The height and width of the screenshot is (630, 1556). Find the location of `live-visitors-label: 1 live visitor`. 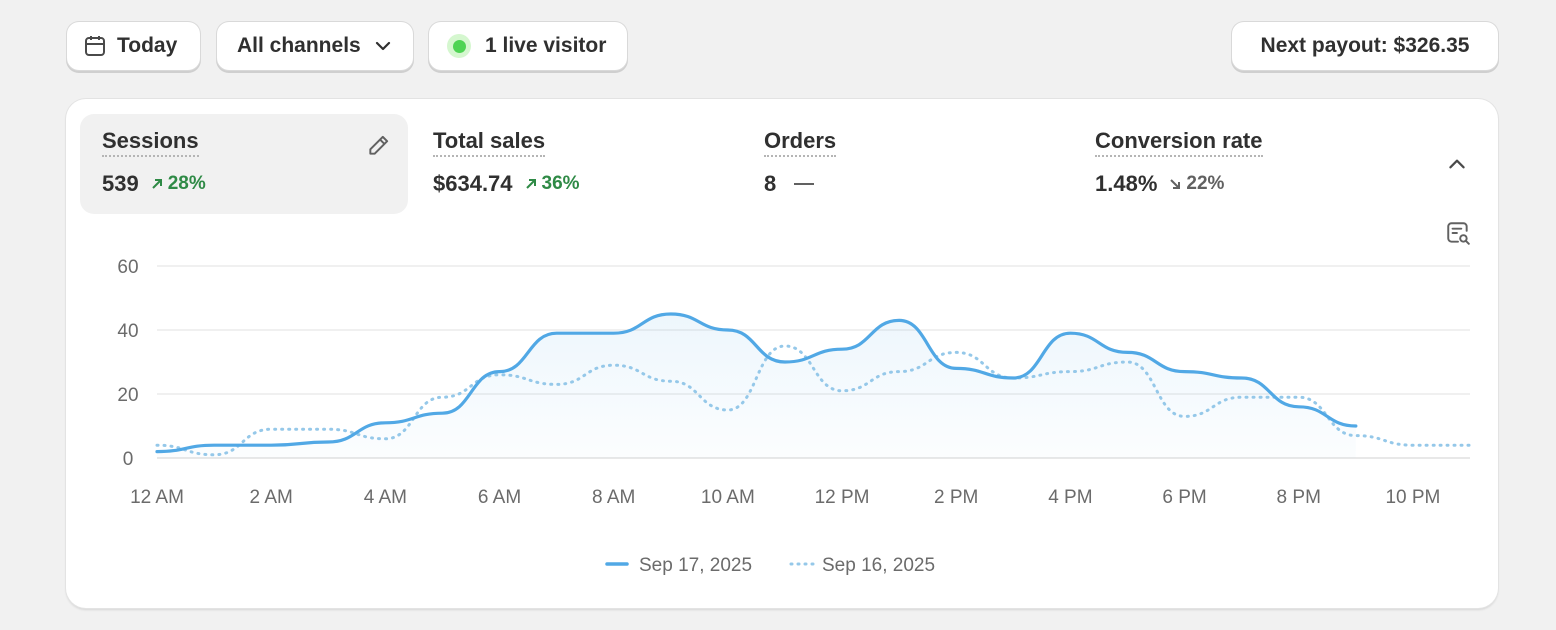

live-visitors-label: 1 live visitor is located at coordinates (546, 45).